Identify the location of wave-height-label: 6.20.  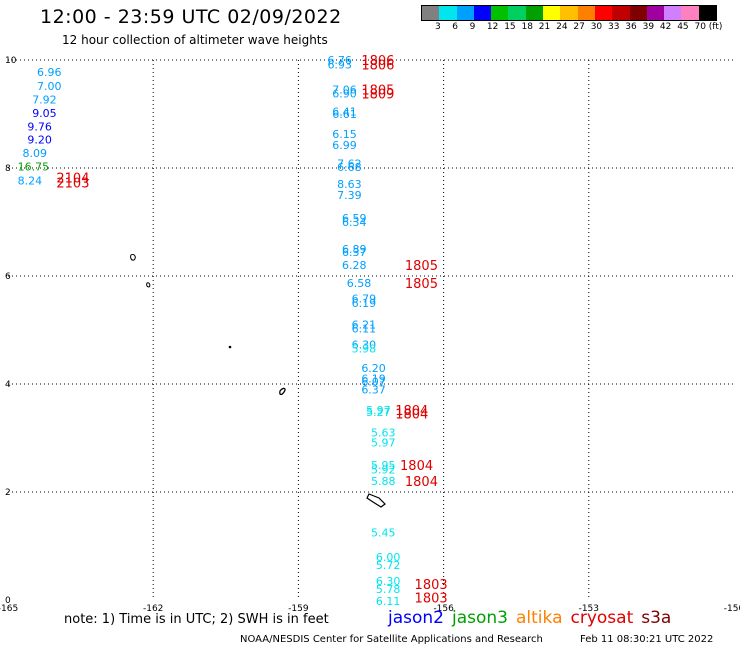
(373, 368).